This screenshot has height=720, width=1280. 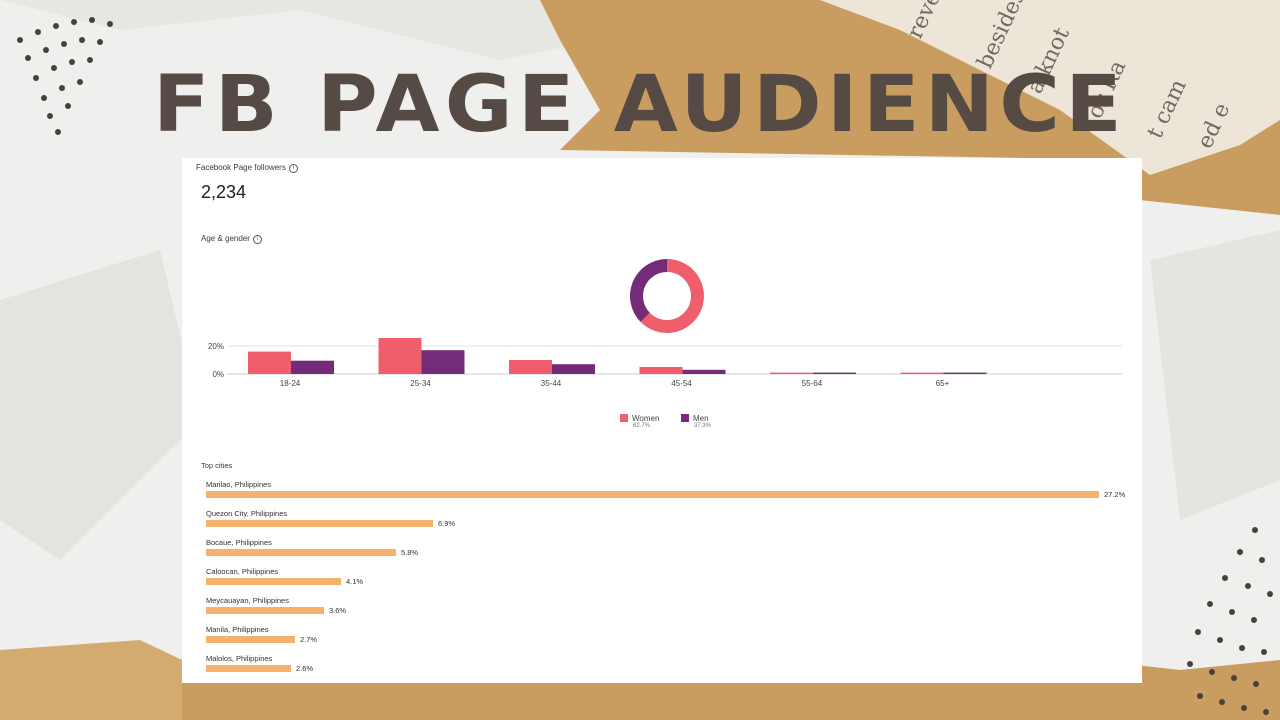 What do you see at coordinates (338, 610) in the screenshot?
I see `city-value: 3.6%` at bounding box center [338, 610].